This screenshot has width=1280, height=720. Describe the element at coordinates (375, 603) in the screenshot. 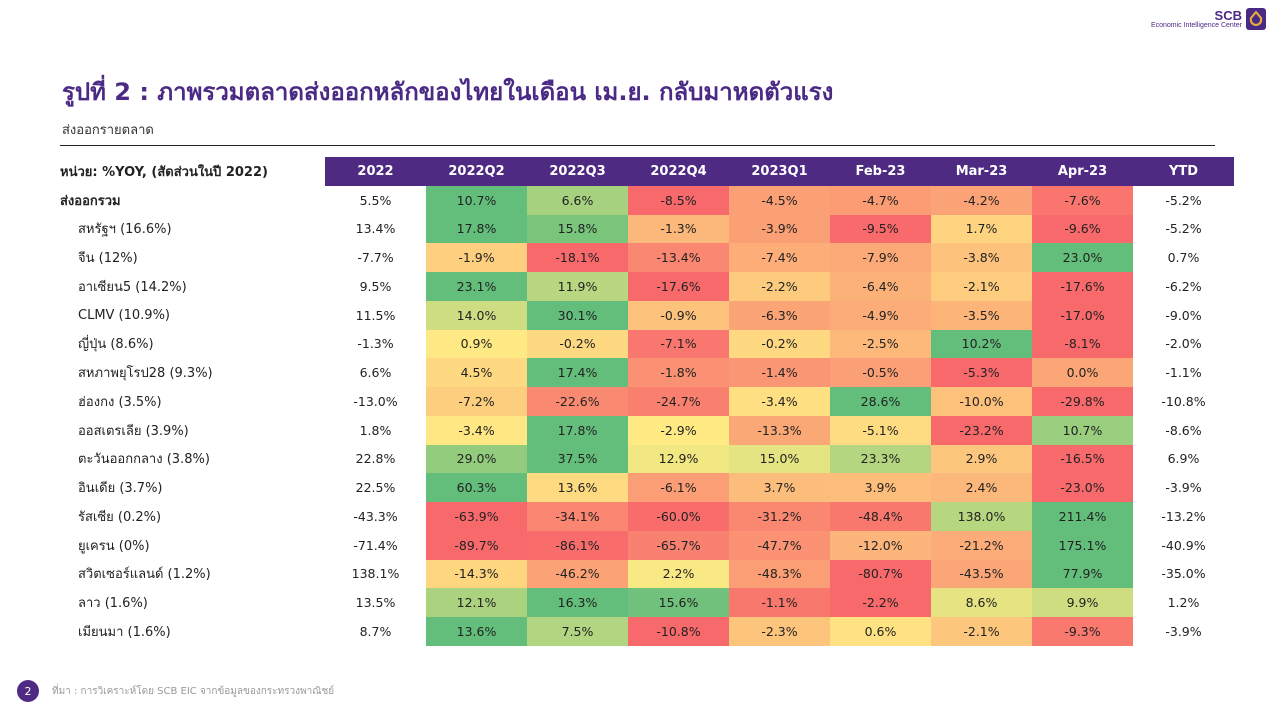

I see `heatmap-cell: 13.5%` at that location.